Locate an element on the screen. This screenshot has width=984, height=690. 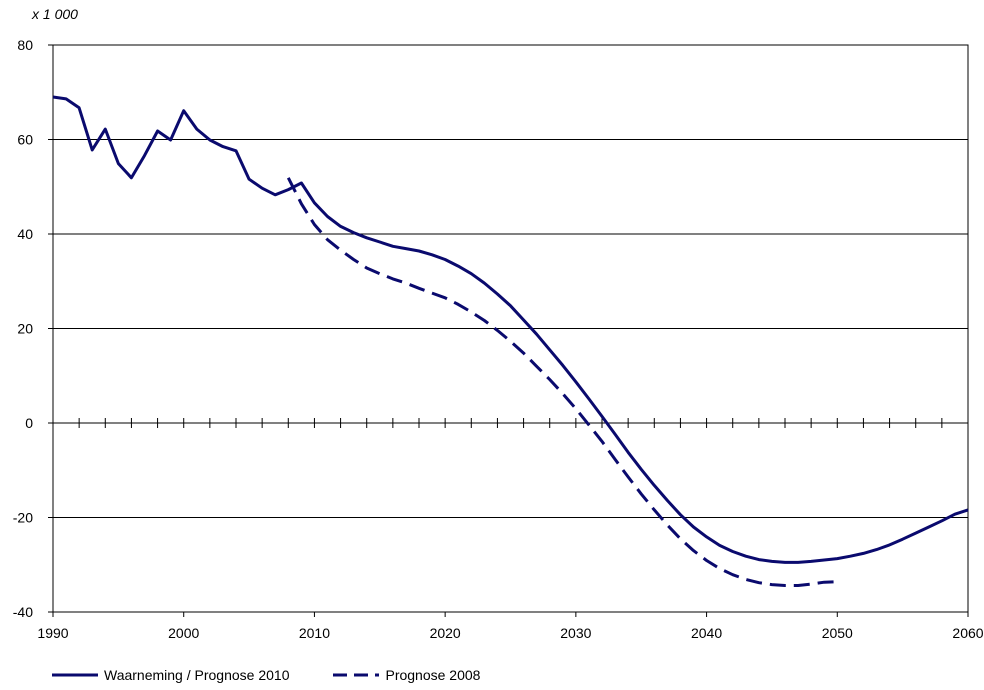
legend: Waarneming / Prognose 2010 Prognose 2008 is located at coordinates (286, 675).